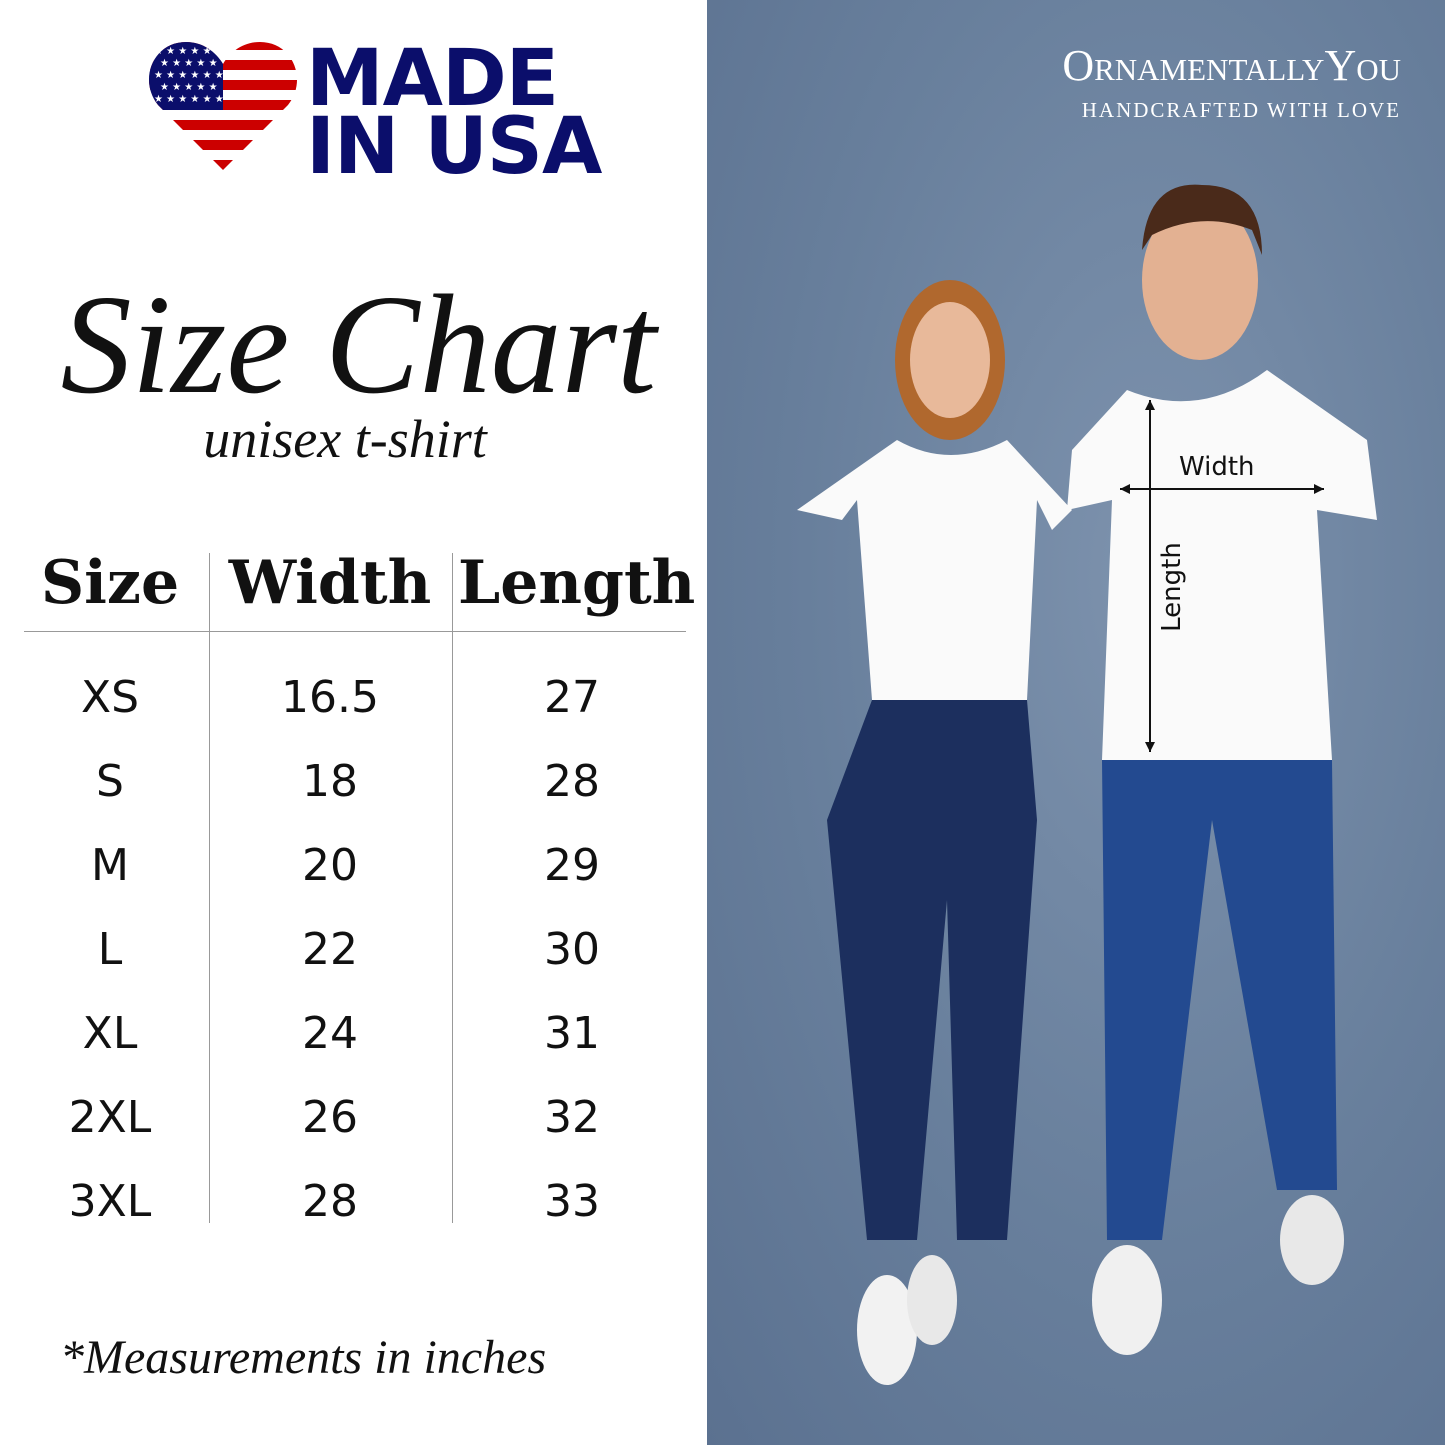  Describe the element at coordinates (303, 1357) in the screenshot. I see `measurement-note: *Measurements in inches` at that location.